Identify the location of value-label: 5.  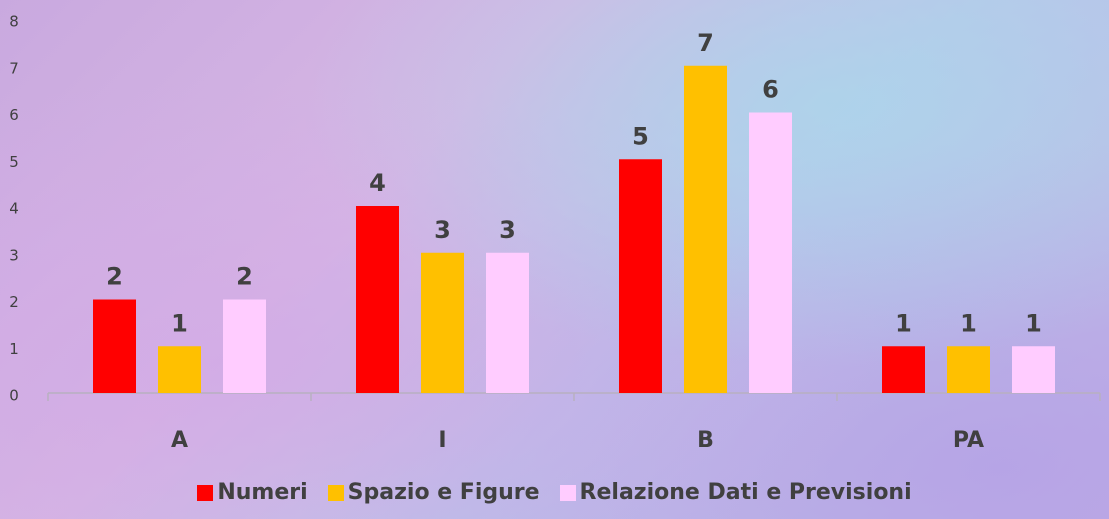
(640, 136).